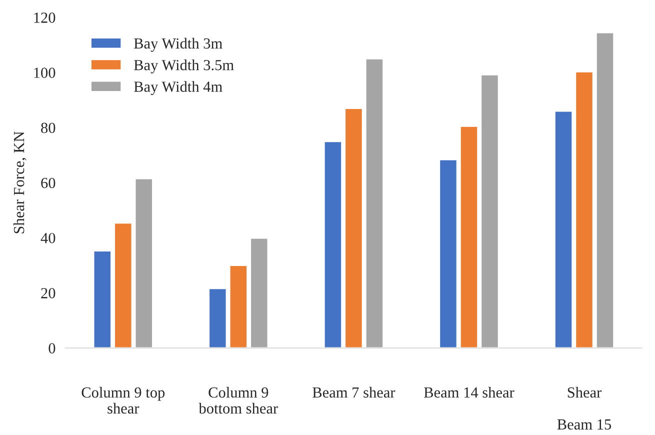 The height and width of the screenshot is (435, 655). Describe the element at coordinates (48, 128) in the screenshot. I see `y-tick-label: 80` at that location.